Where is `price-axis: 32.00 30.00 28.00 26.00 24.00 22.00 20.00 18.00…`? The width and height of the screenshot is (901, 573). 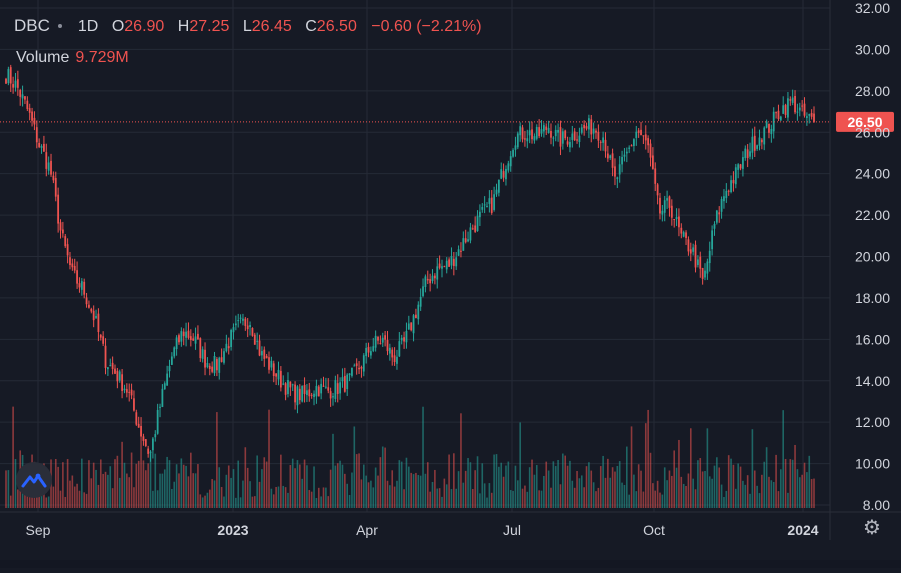 price-axis: 32.00 30.00 28.00 26.00 24.00 22.00 20.00 18.00… is located at coordinates (859, 270).